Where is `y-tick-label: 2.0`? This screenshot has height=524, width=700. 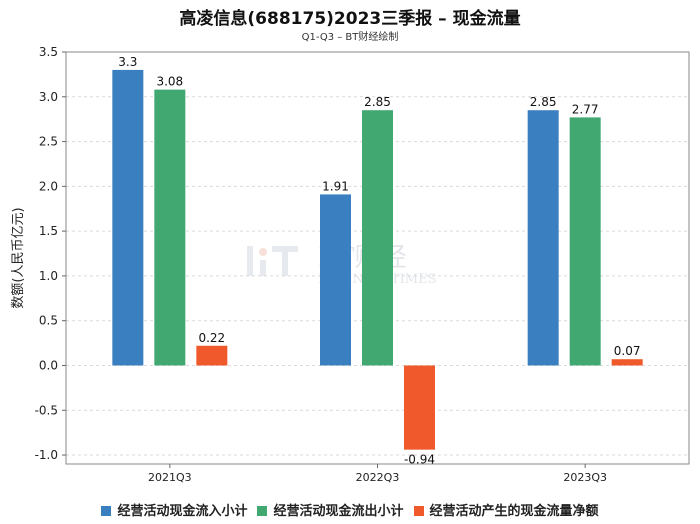
y-tick-label: 2.0 is located at coordinates (48, 186).